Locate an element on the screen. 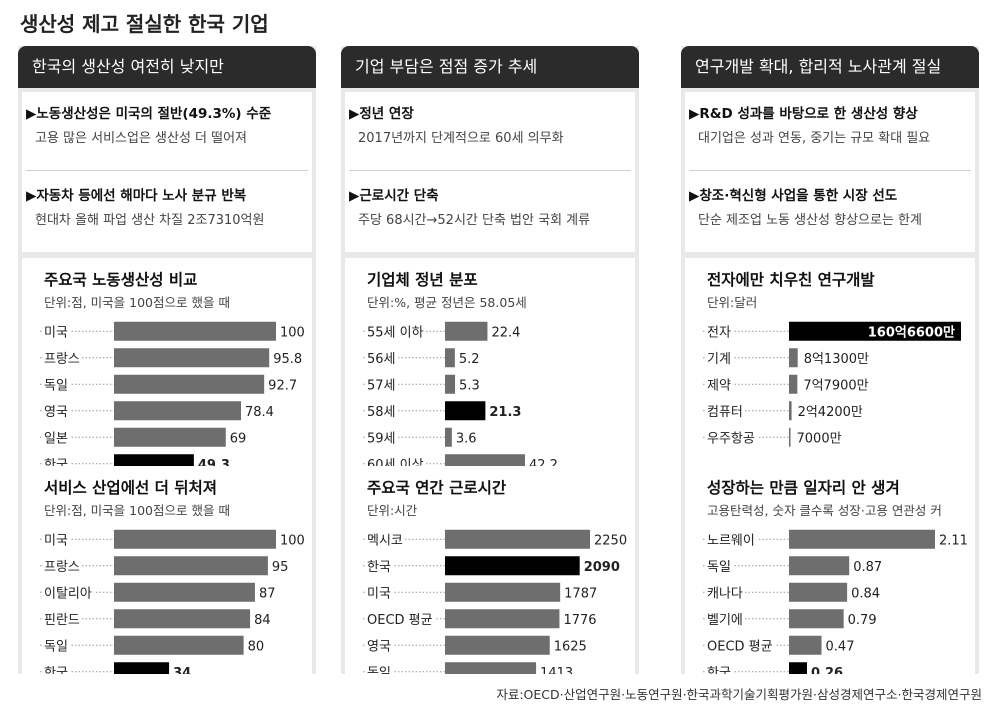 The height and width of the screenshot is (712, 1000). value-label: 87 is located at coordinates (267, 593).